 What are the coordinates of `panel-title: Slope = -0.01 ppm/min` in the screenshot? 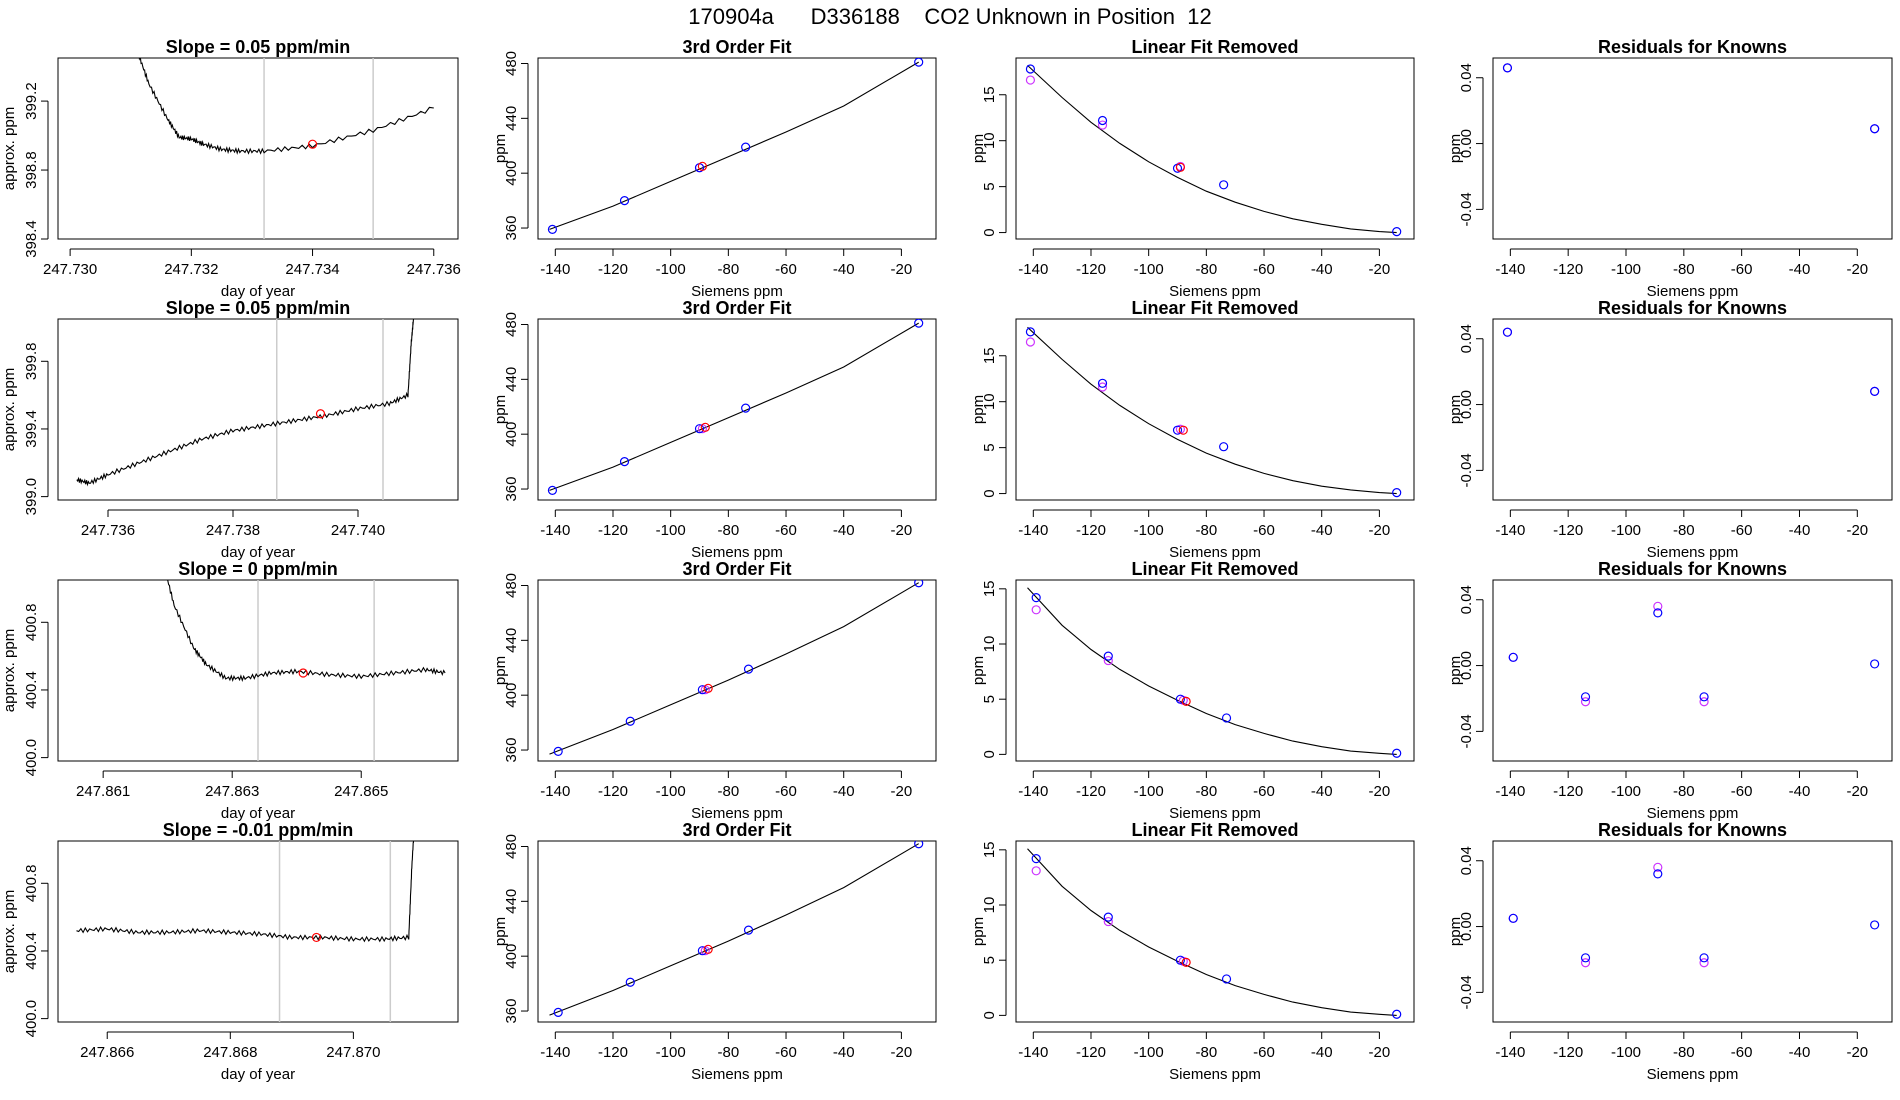 It's located at (258, 830).